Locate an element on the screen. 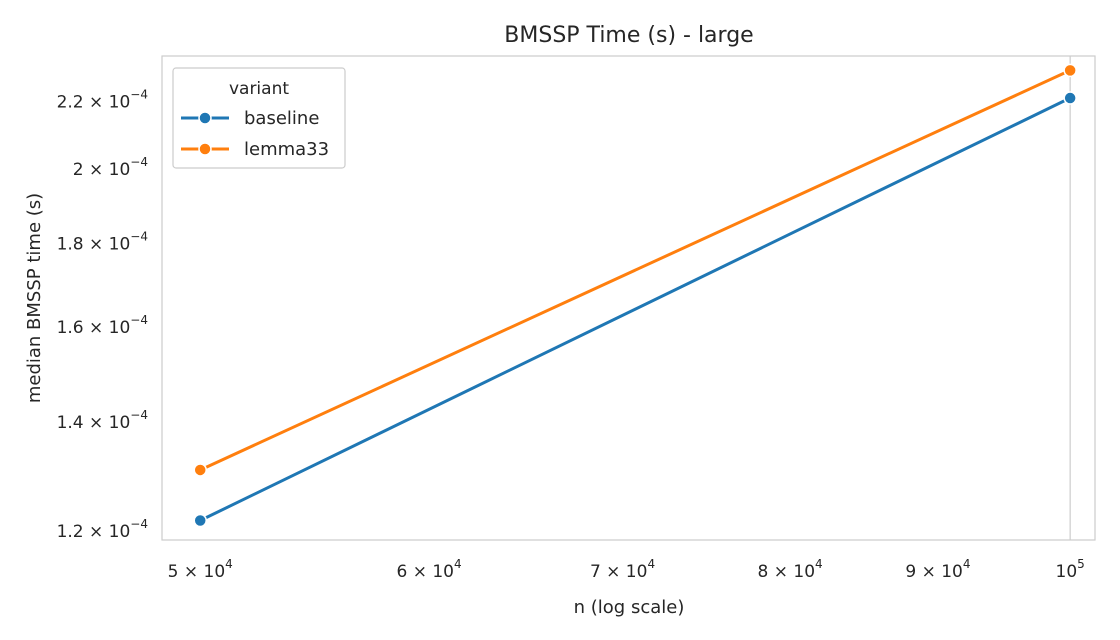 The height and width of the screenshot is (640, 1120). legend: variant baseline lemma33 is located at coordinates (259, 118).